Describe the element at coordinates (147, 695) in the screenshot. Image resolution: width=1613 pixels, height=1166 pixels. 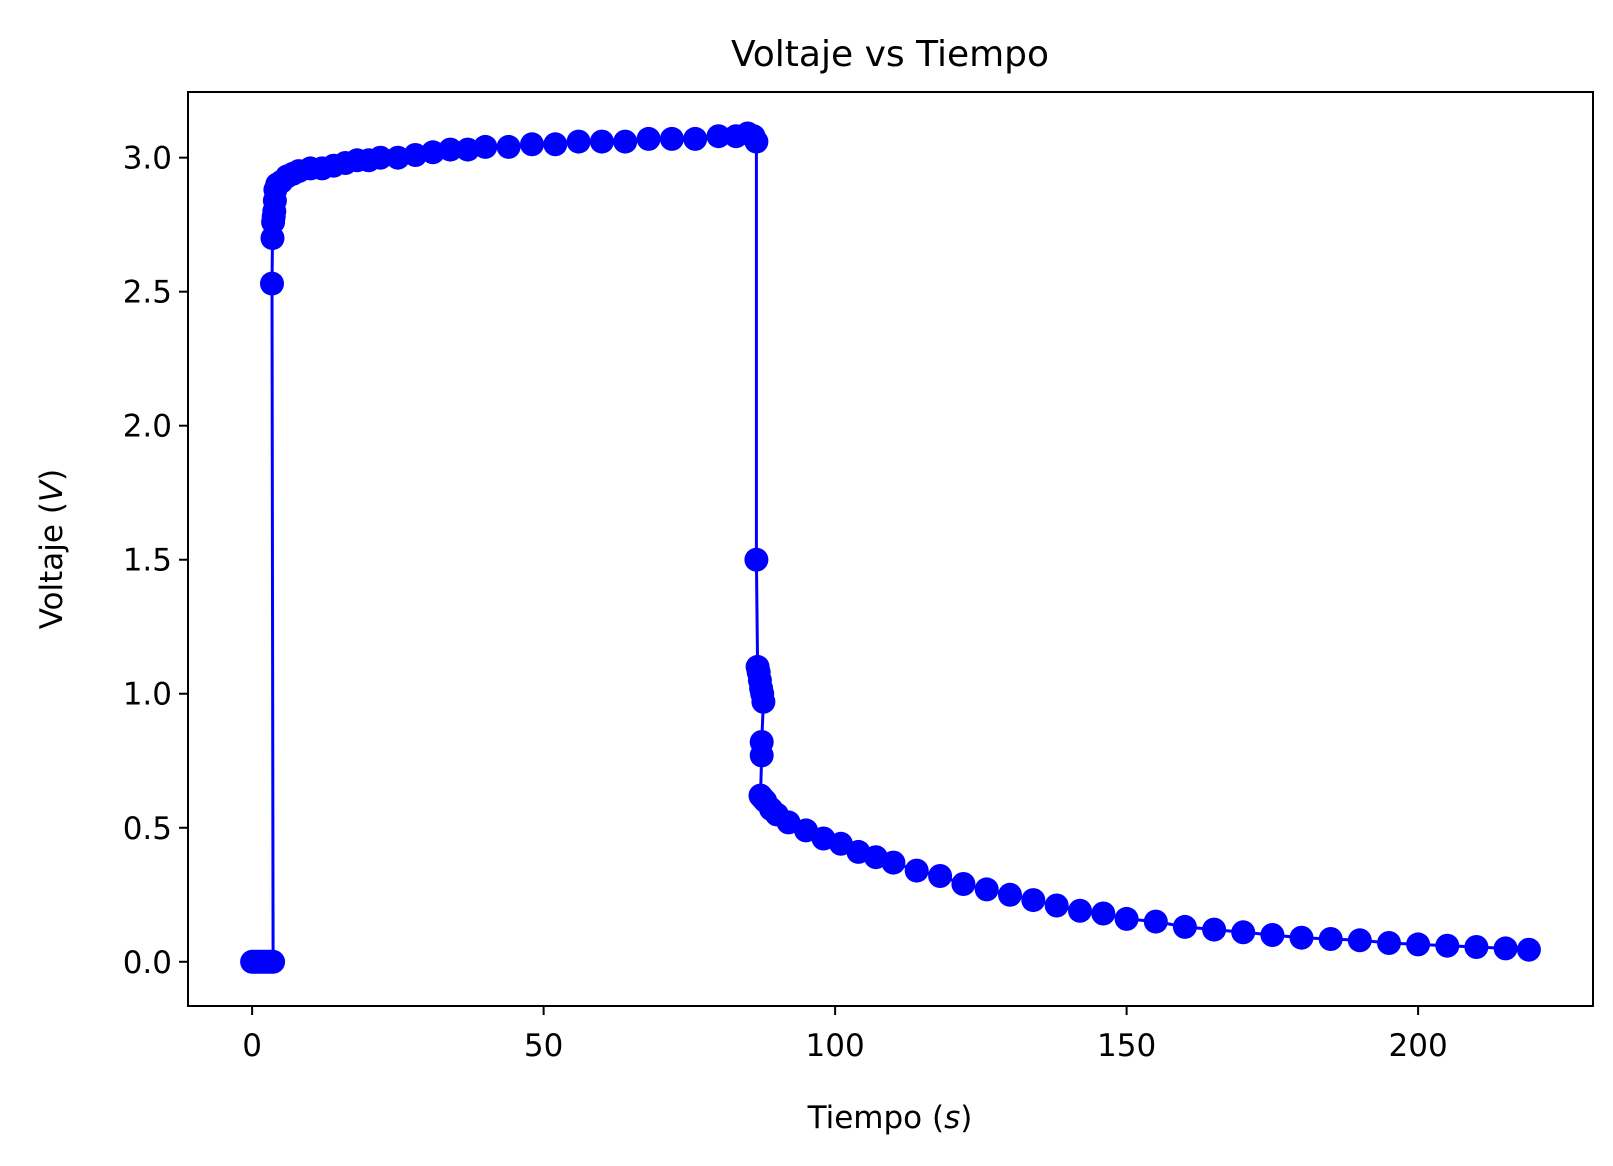
I see `y-tick-label: 1.0` at that location.